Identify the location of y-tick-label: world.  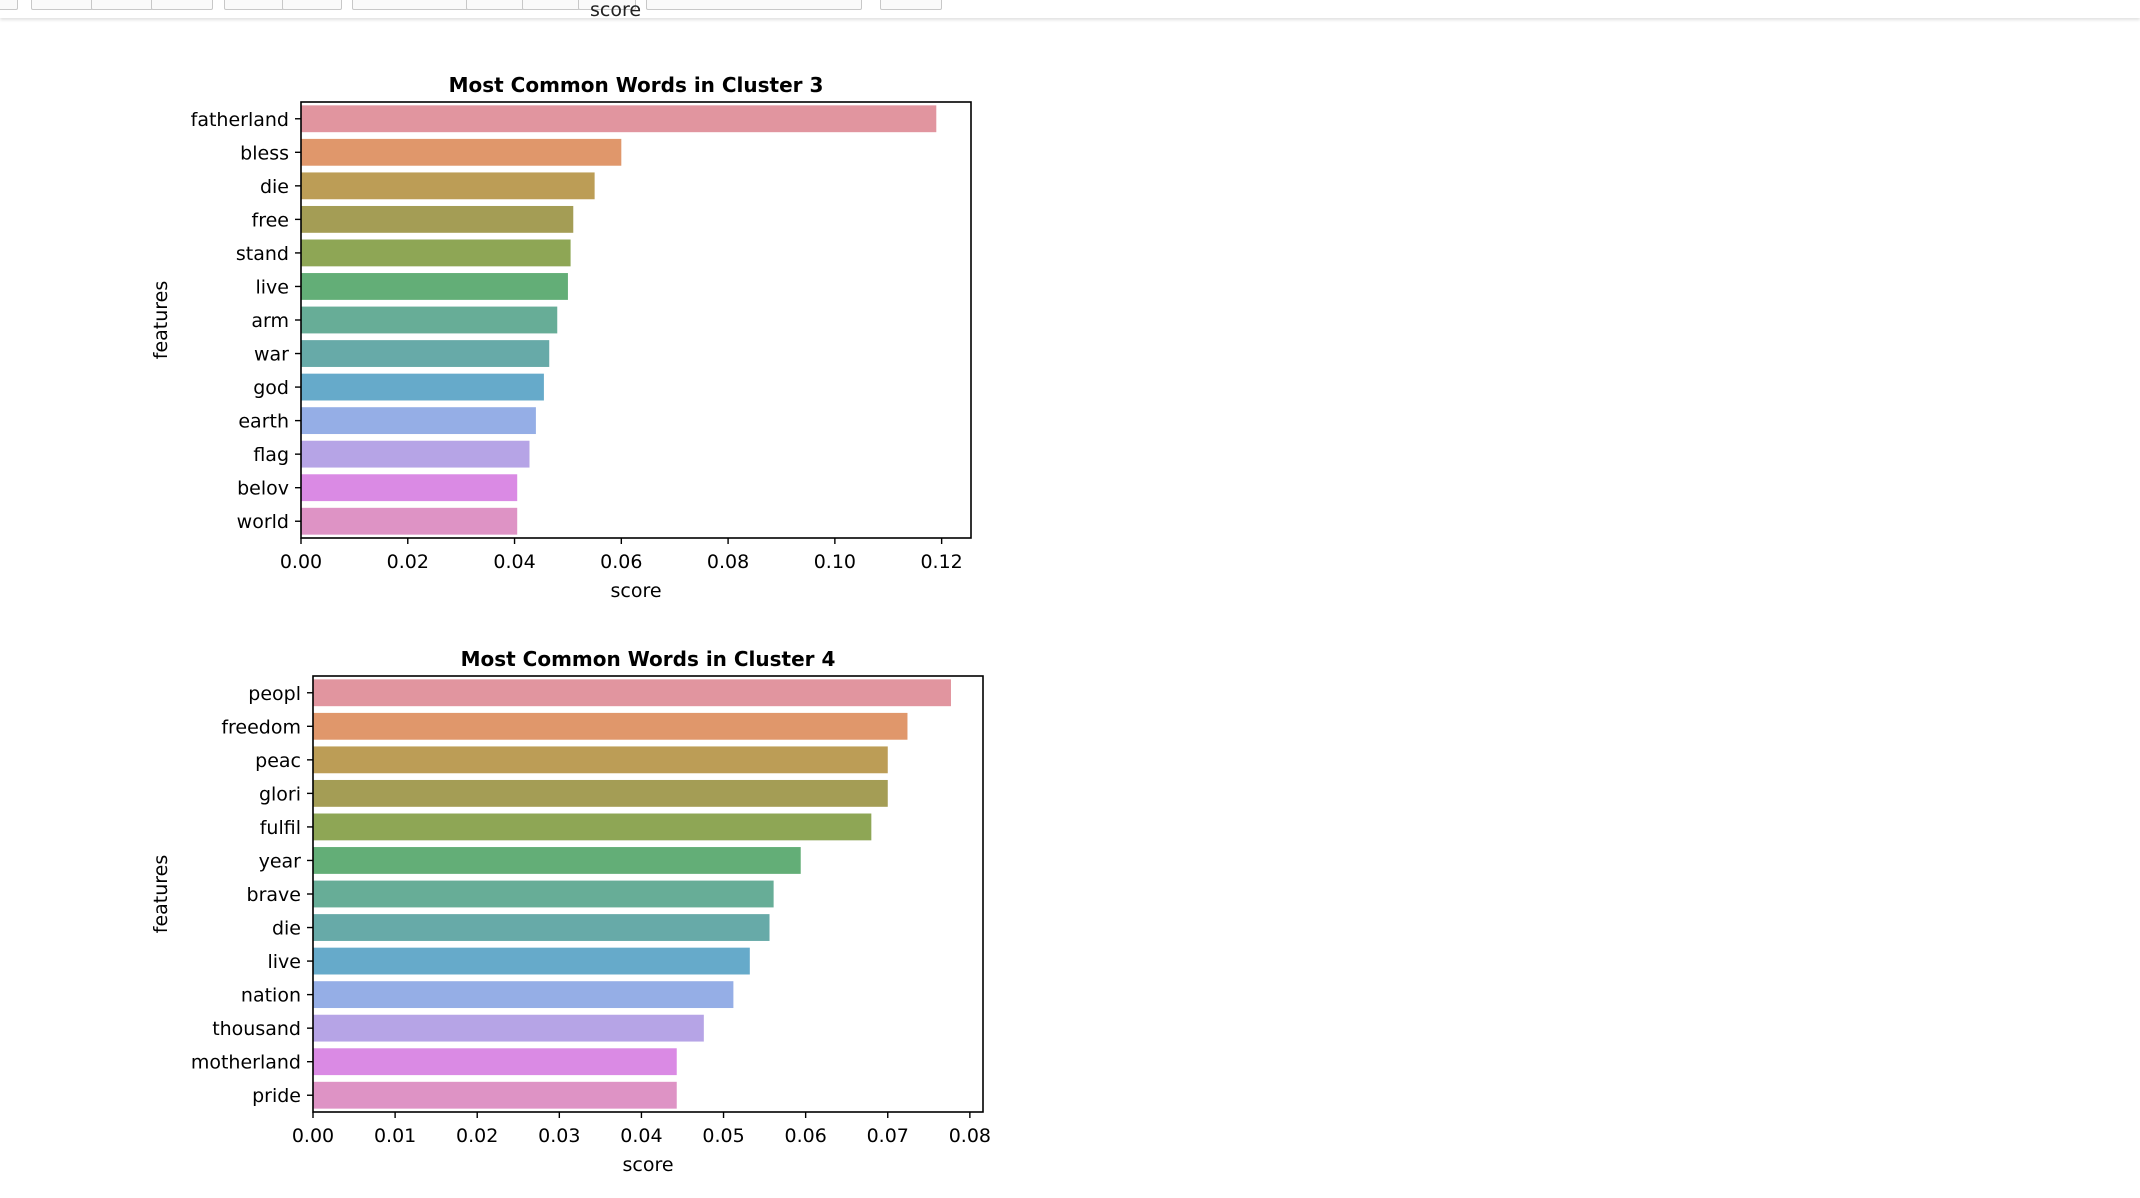
(263, 522).